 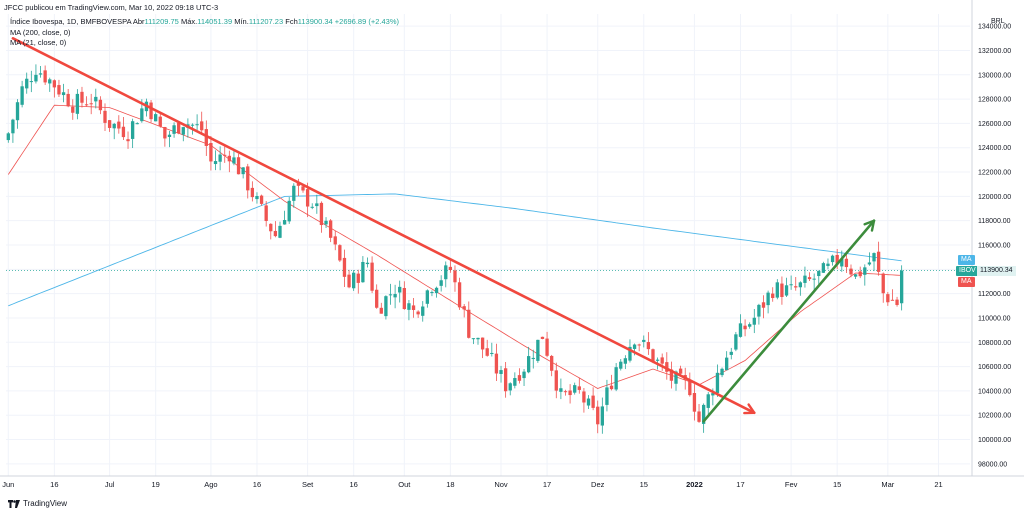 I want to click on ma200-legend: MA (200, close, 0), so click(x=40, y=32).